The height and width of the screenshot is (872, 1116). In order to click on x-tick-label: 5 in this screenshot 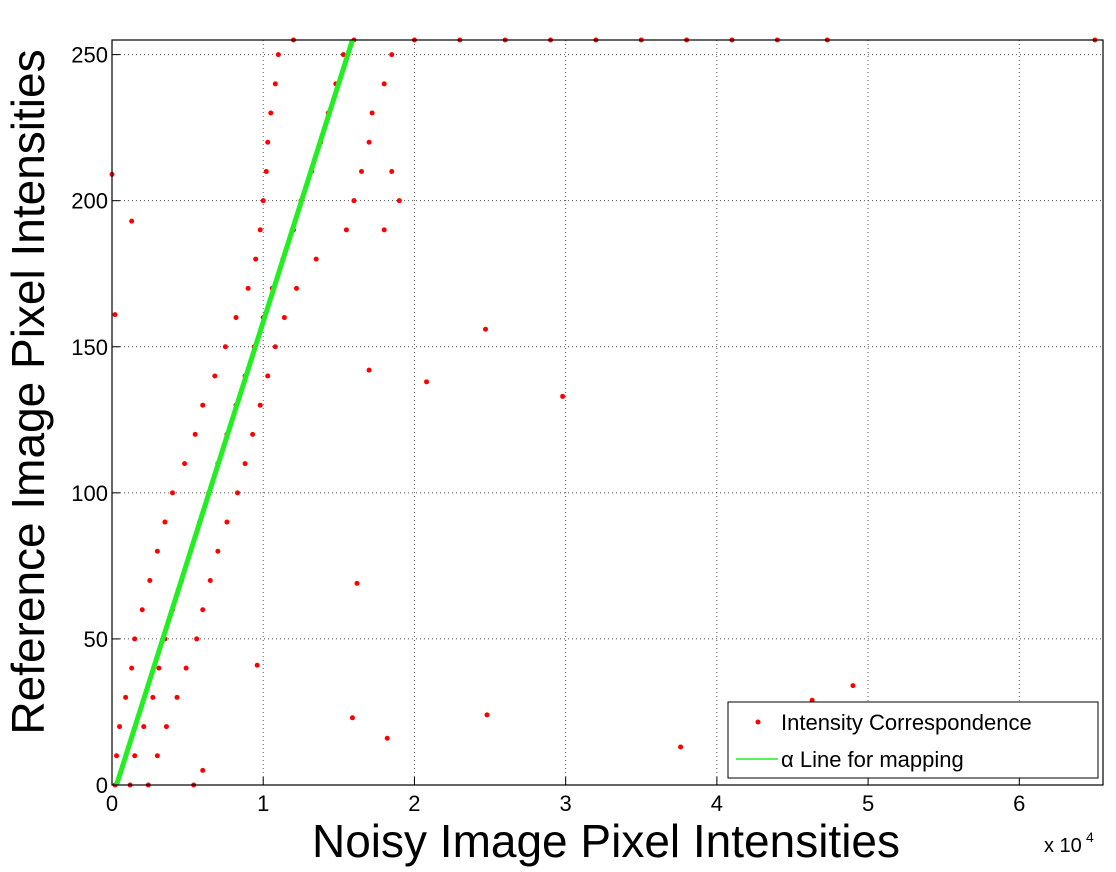, I will do `click(868, 803)`.